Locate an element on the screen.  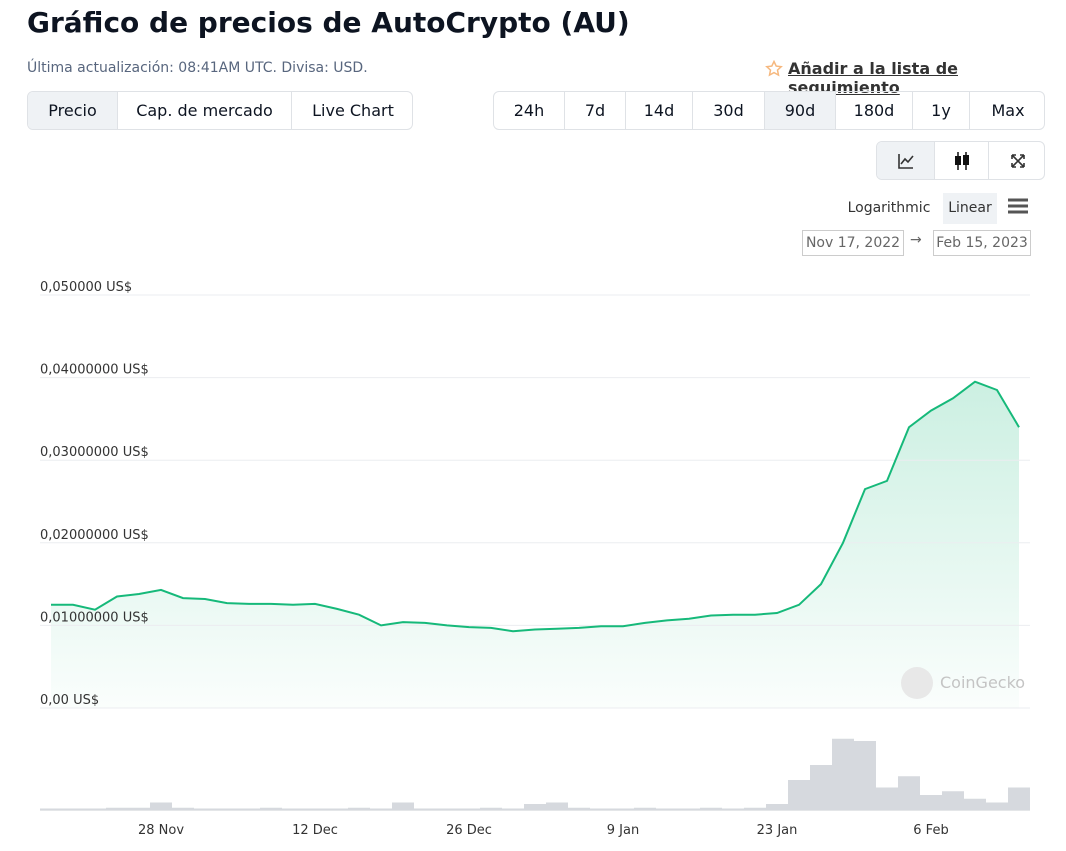
fullscreen-button is located at coordinates (1016, 160).